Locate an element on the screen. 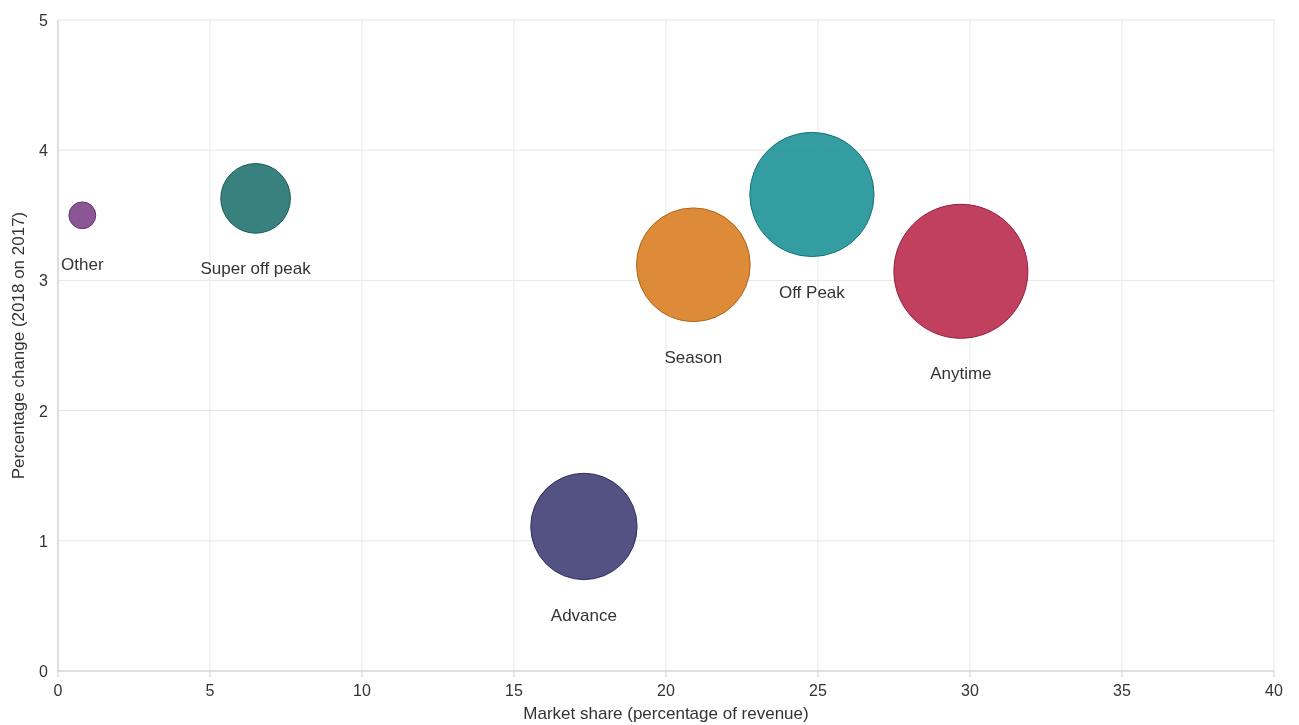  y-tick-label: 1 is located at coordinates (44, 541).